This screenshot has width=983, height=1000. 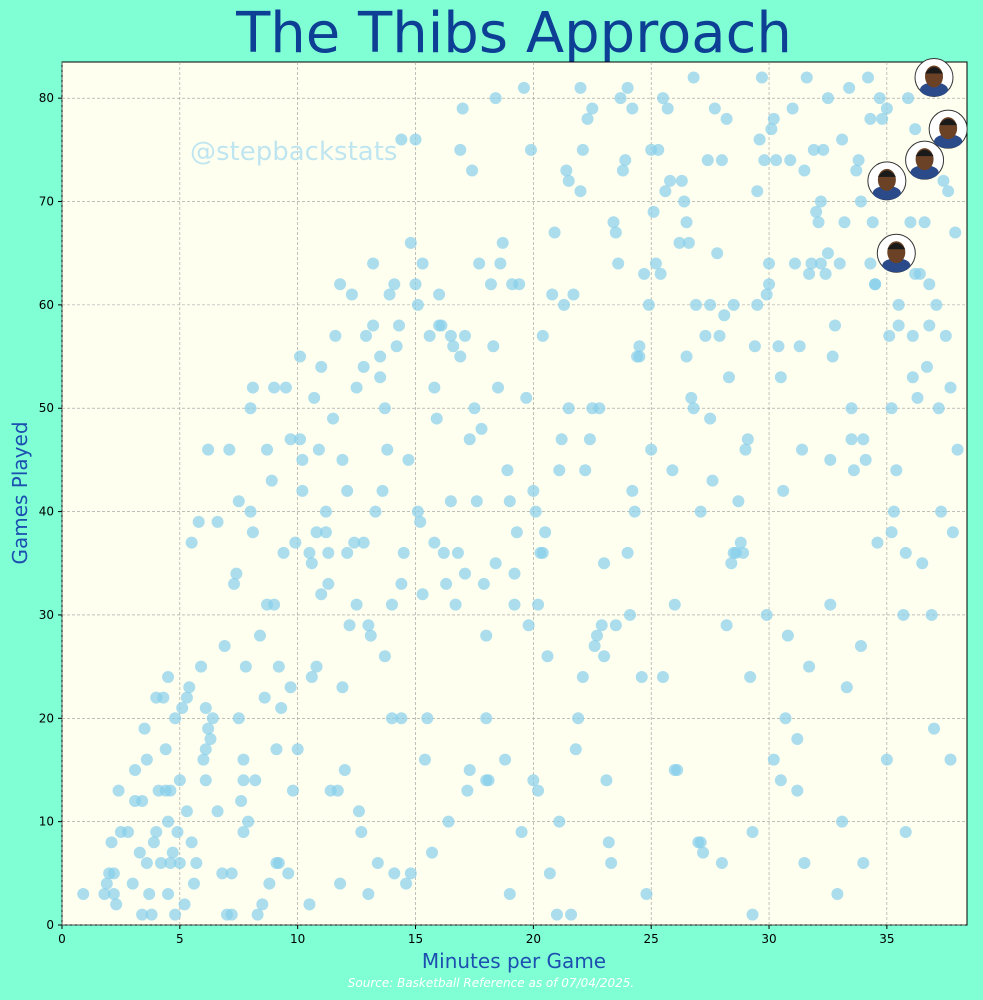 I want to click on x-tick-label: 10, so click(x=297, y=939).